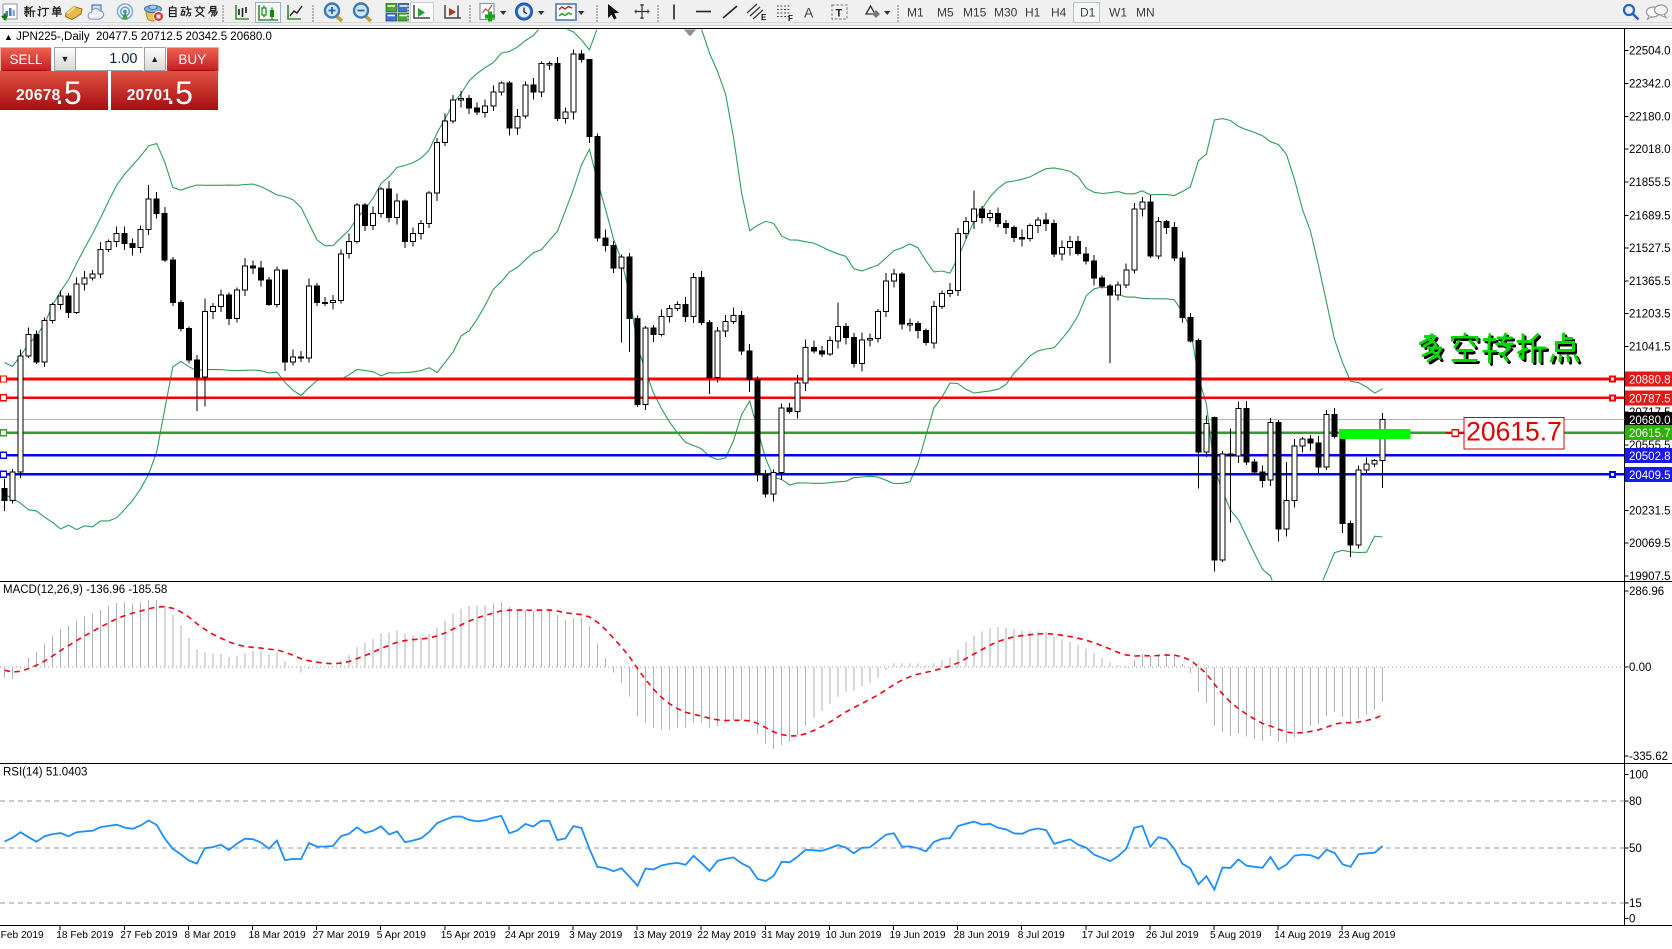 This screenshot has width=1672, height=949. I want to click on svg-text: 20880.8, so click(1650, 381).